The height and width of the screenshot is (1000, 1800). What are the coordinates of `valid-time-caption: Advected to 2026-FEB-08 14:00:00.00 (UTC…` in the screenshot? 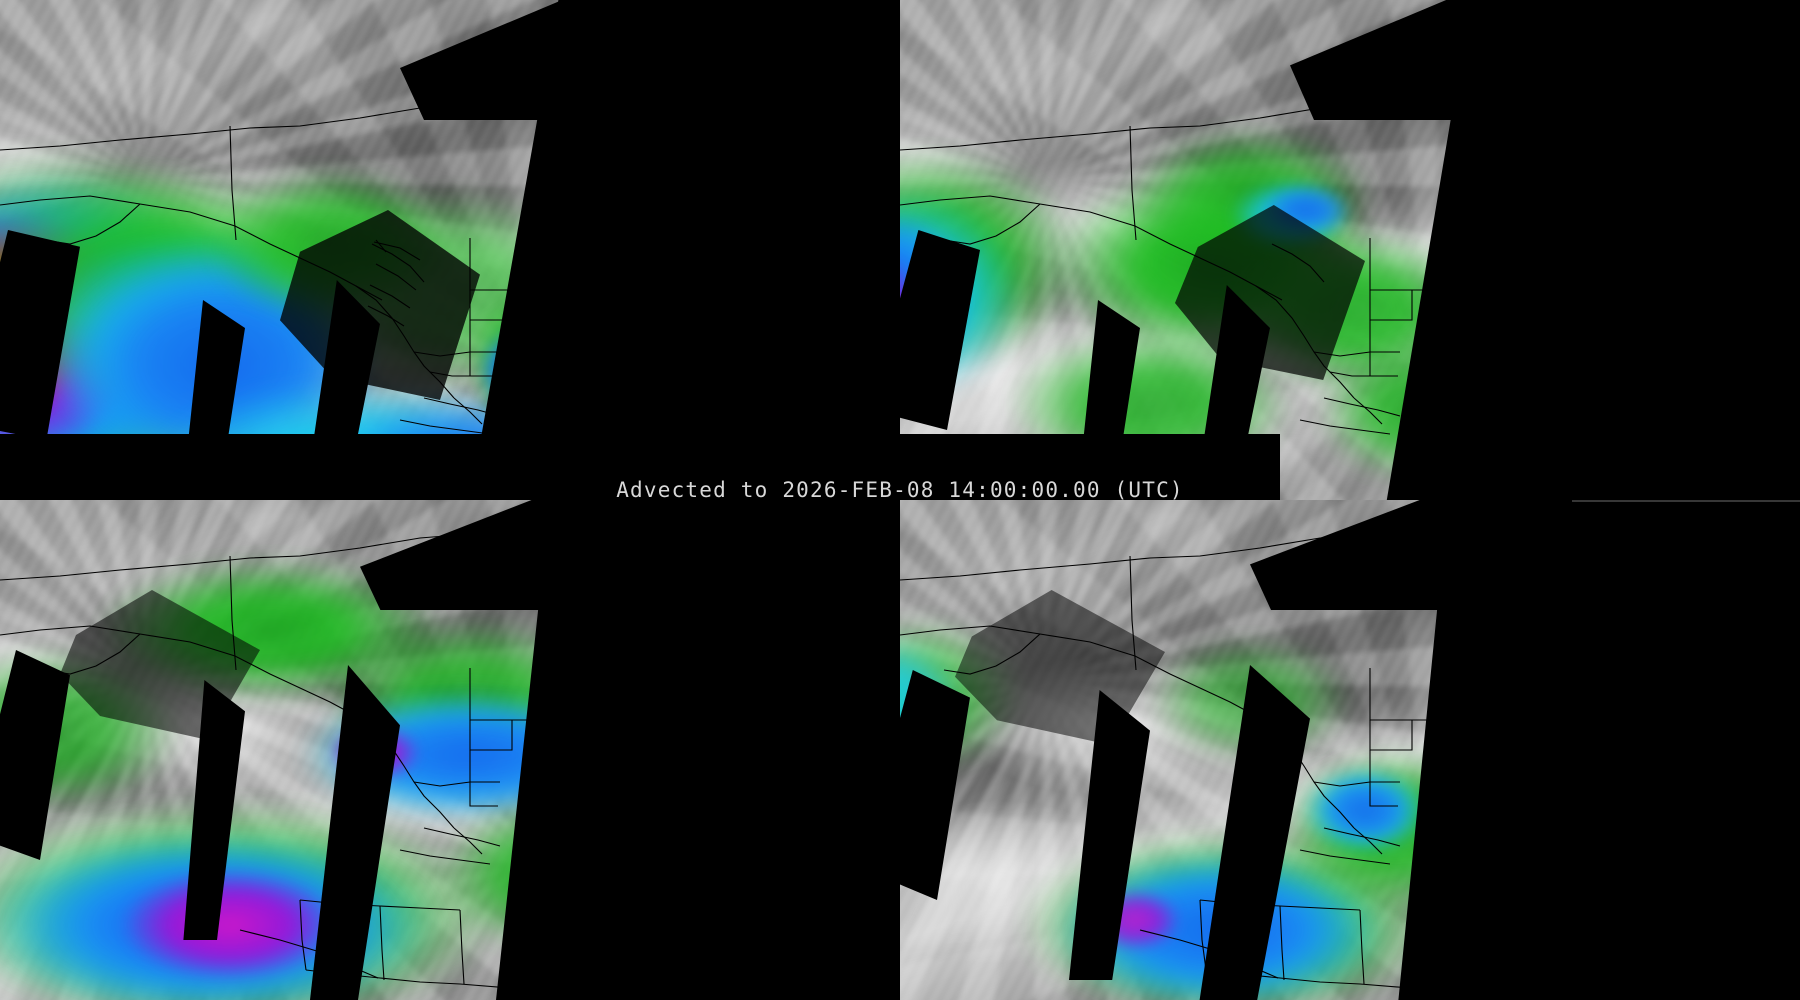 It's located at (900, 490).